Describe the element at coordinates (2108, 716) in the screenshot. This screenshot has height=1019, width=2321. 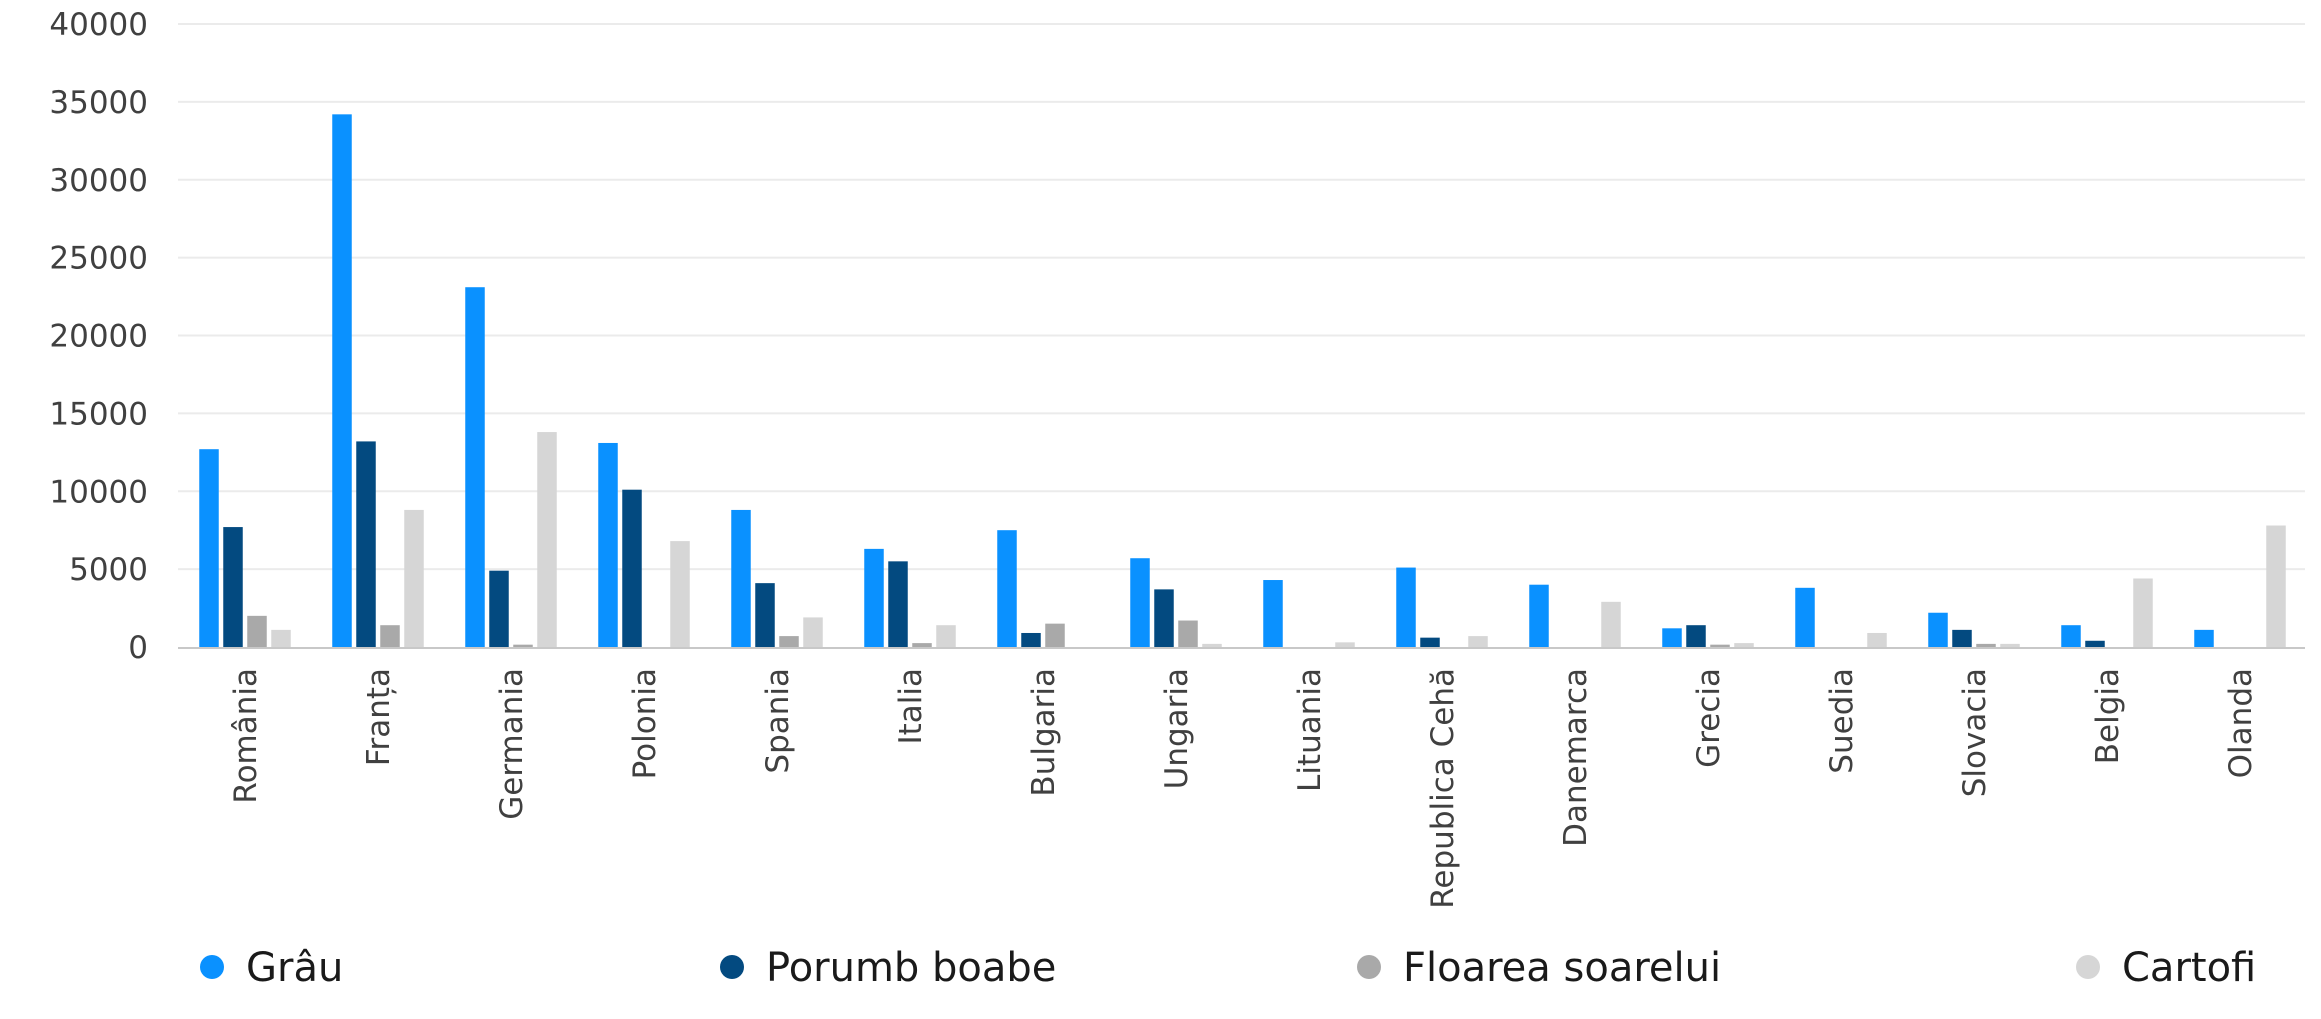
I see `x-tick-label: Belgia` at that location.